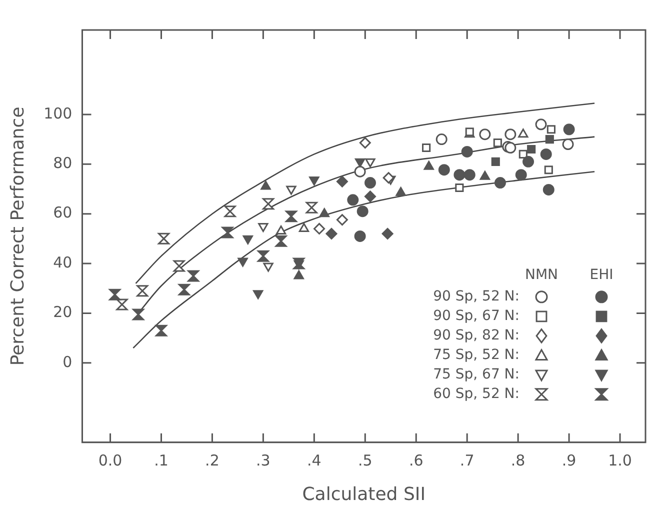 The width and height of the screenshot is (652, 514). What do you see at coordinates (263, 460) in the screenshot?
I see `x-tick-label: .3` at bounding box center [263, 460].